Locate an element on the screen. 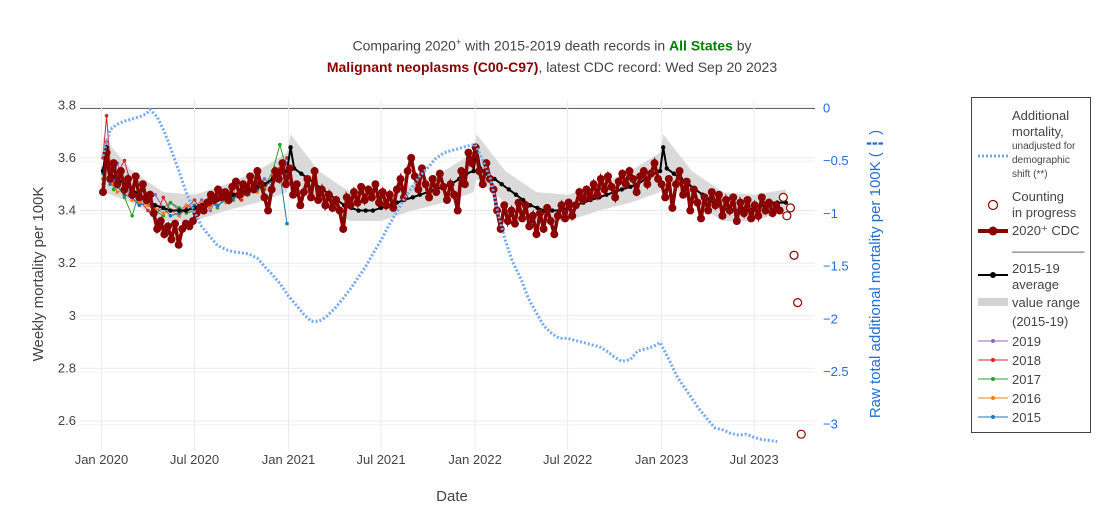 The image size is (1104, 530). open-circle-icon is located at coordinates (993, 205).